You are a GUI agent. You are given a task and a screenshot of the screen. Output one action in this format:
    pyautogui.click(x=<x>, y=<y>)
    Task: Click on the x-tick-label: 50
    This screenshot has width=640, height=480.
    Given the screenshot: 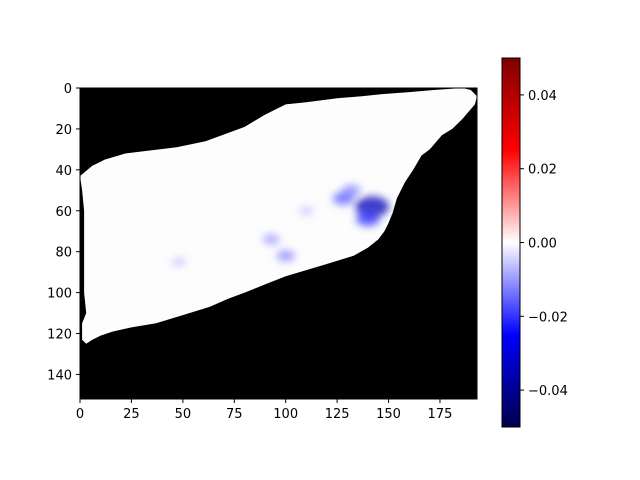 What is the action you would take?
    pyautogui.click(x=183, y=414)
    